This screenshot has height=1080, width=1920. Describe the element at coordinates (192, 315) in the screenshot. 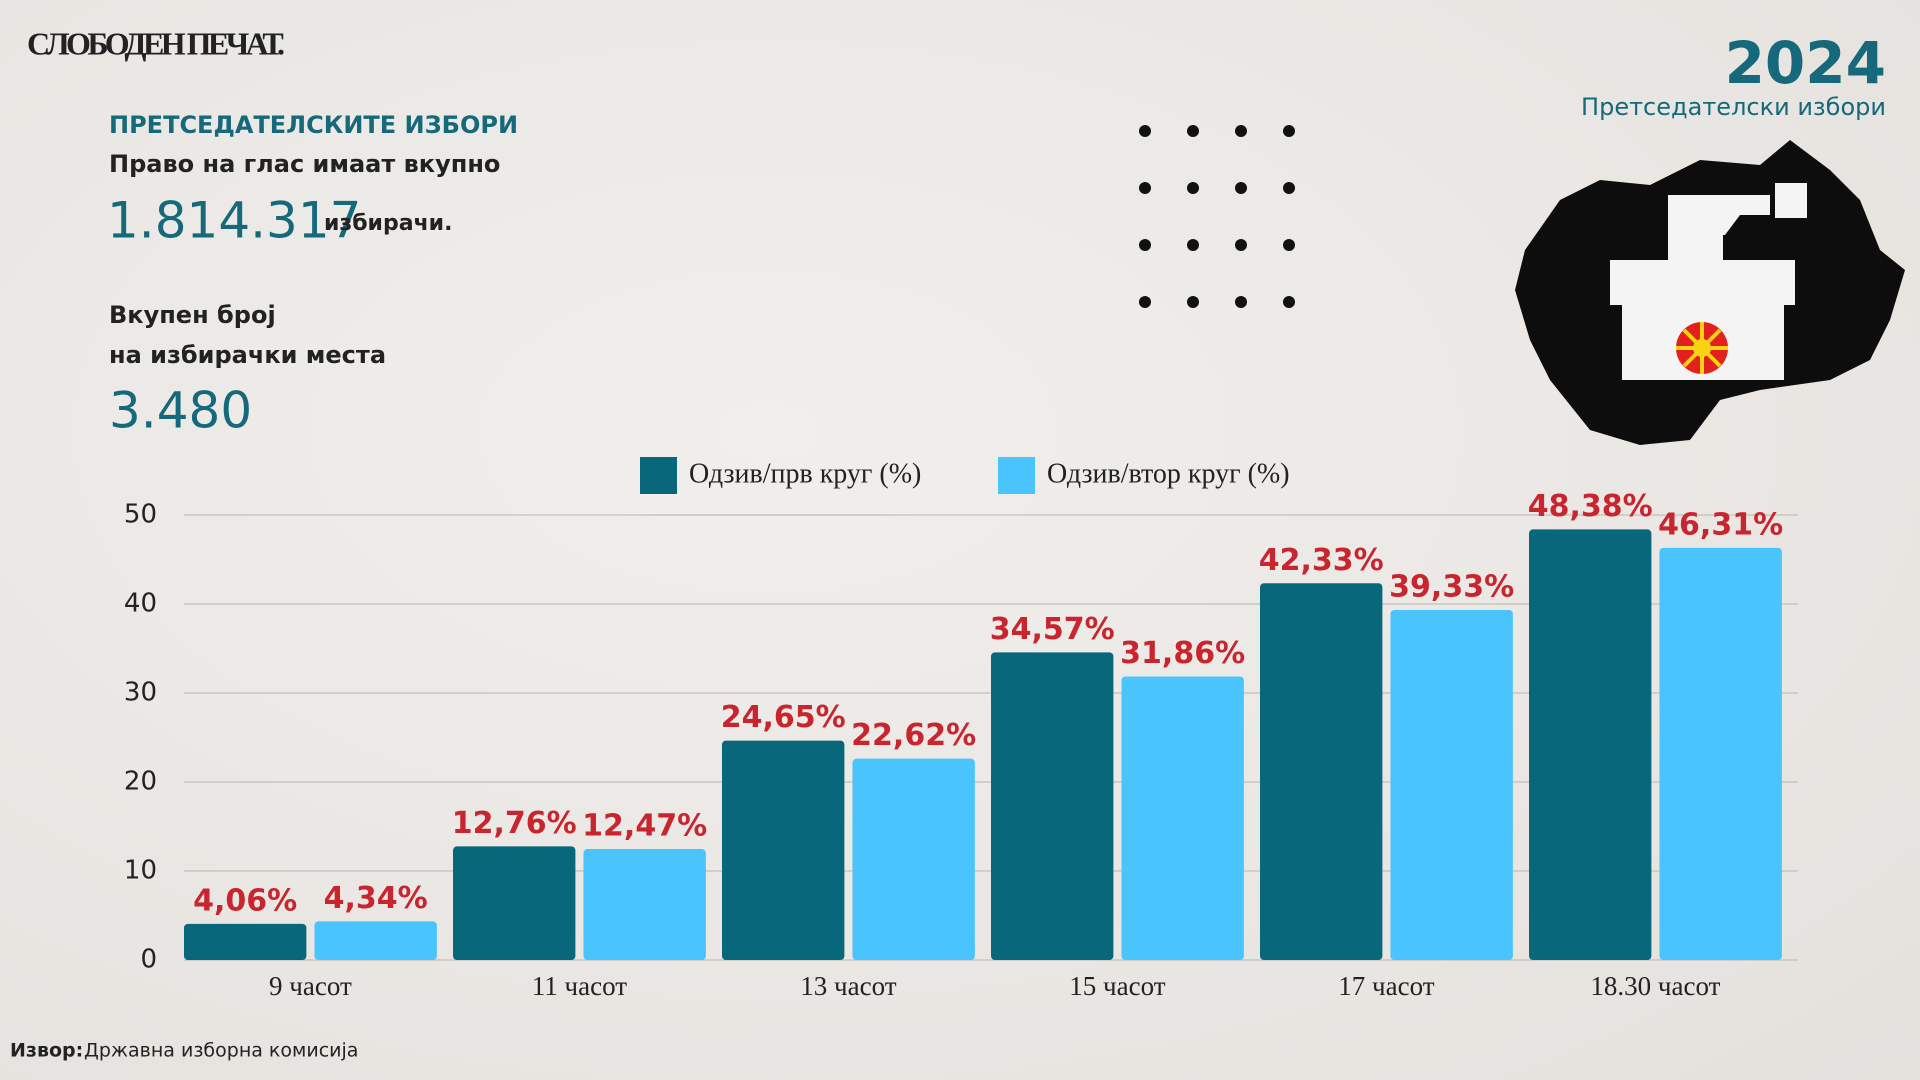

I see `stations-label: Вкупен број` at that location.